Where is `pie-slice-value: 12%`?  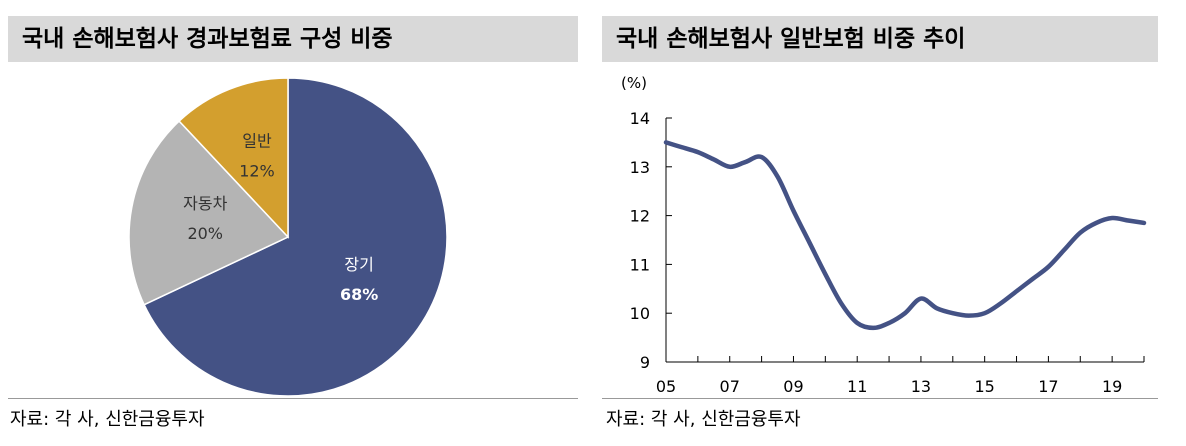
pie-slice-value: 12% is located at coordinates (257, 171).